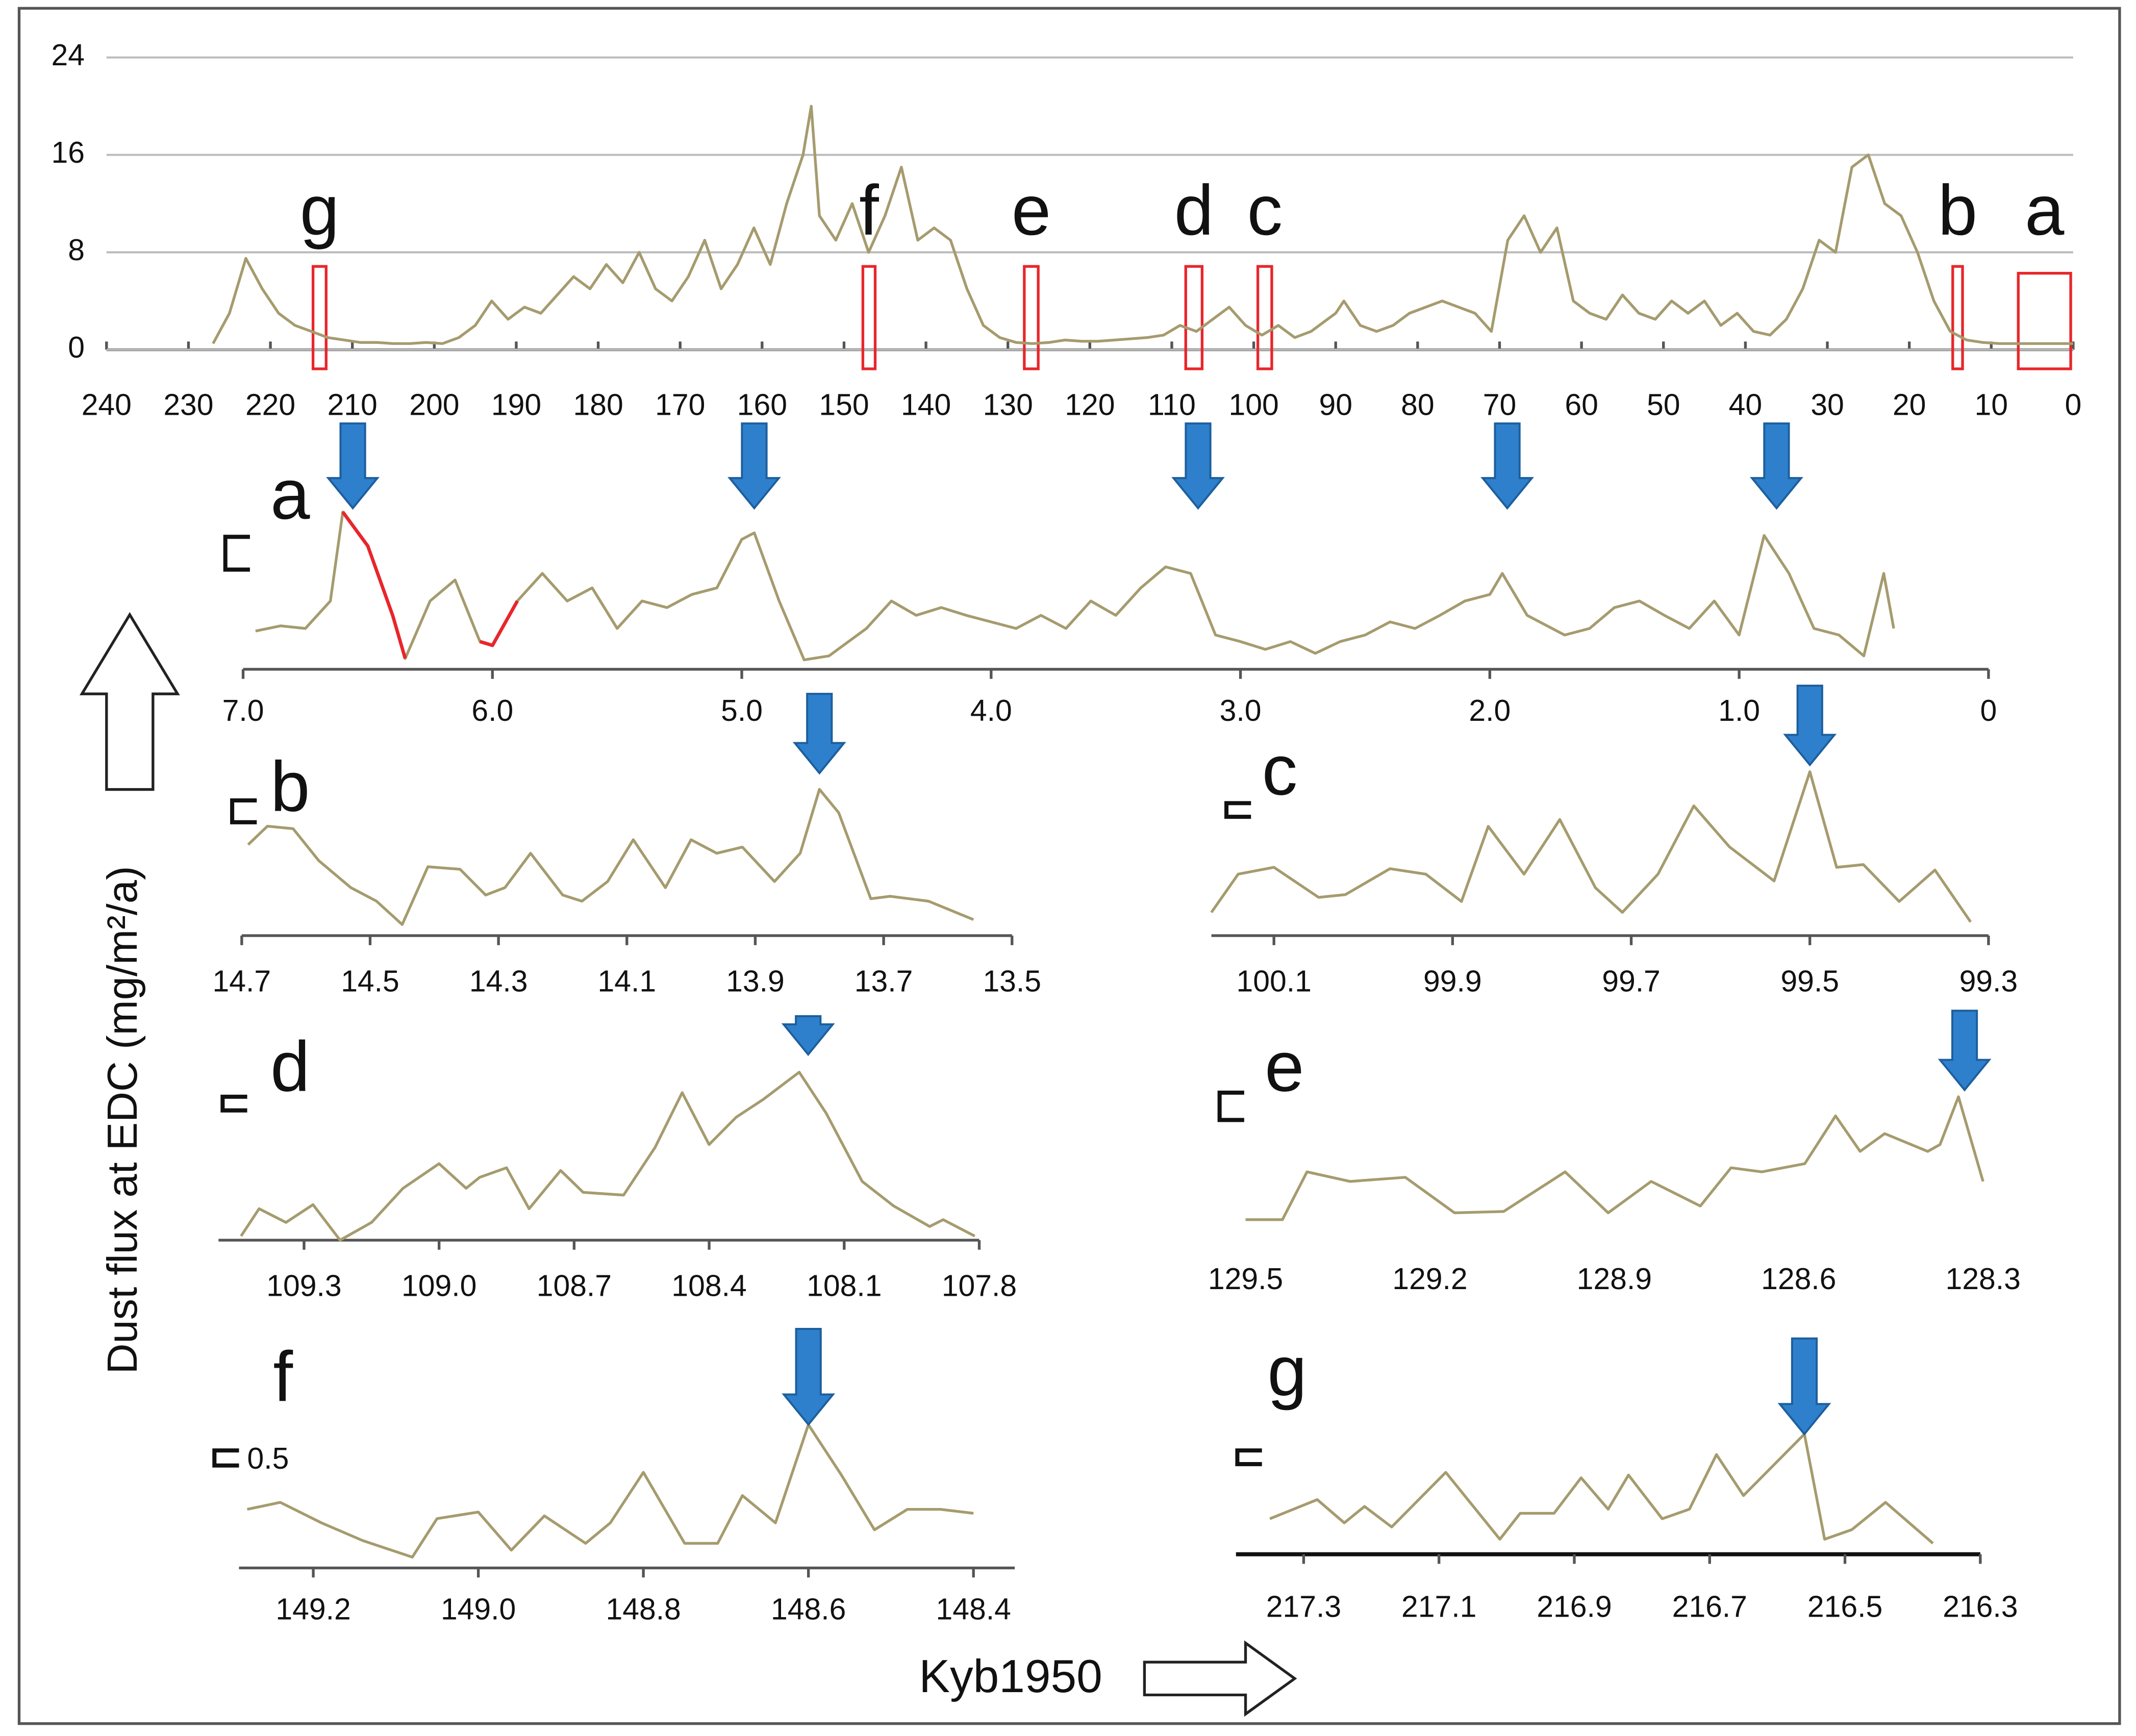 The width and height of the screenshot is (2136, 1736). What do you see at coordinates (1280, 770) in the screenshot?
I see `panel-label: c` at bounding box center [1280, 770].